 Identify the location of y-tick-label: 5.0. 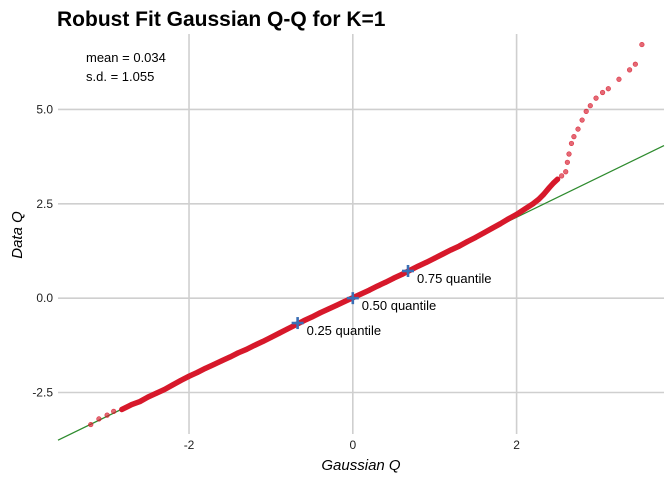
(44, 109).